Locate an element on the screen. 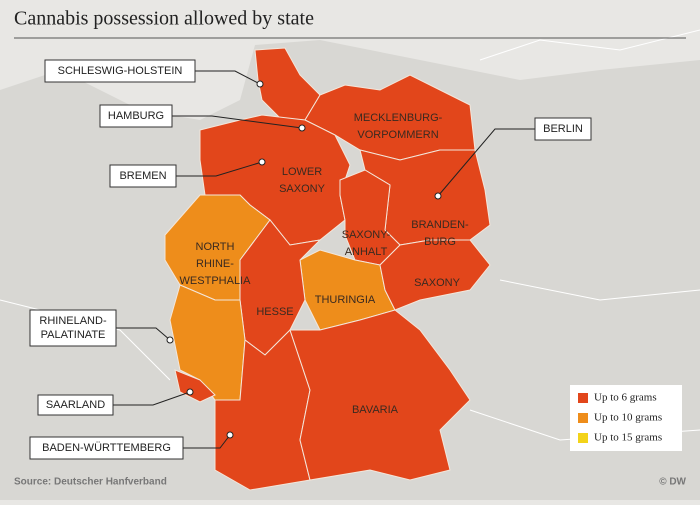  state-label: HESSE is located at coordinates (274, 312).